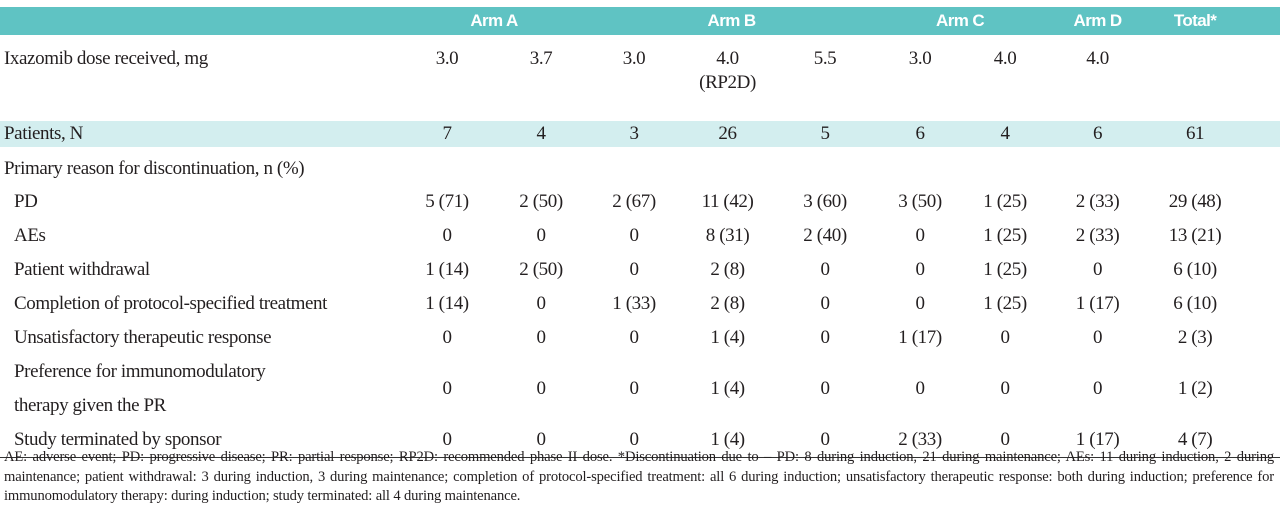  I want to click on column-header: Arm C, so click(960, 21).